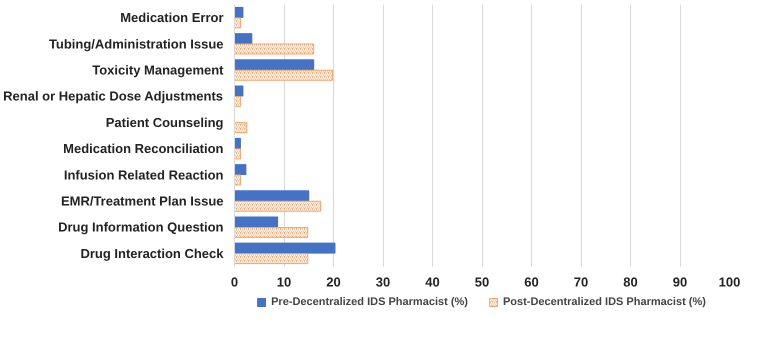 This screenshot has height=346, width=760. I want to click on x-tick-label: 60, so click(531, 282).